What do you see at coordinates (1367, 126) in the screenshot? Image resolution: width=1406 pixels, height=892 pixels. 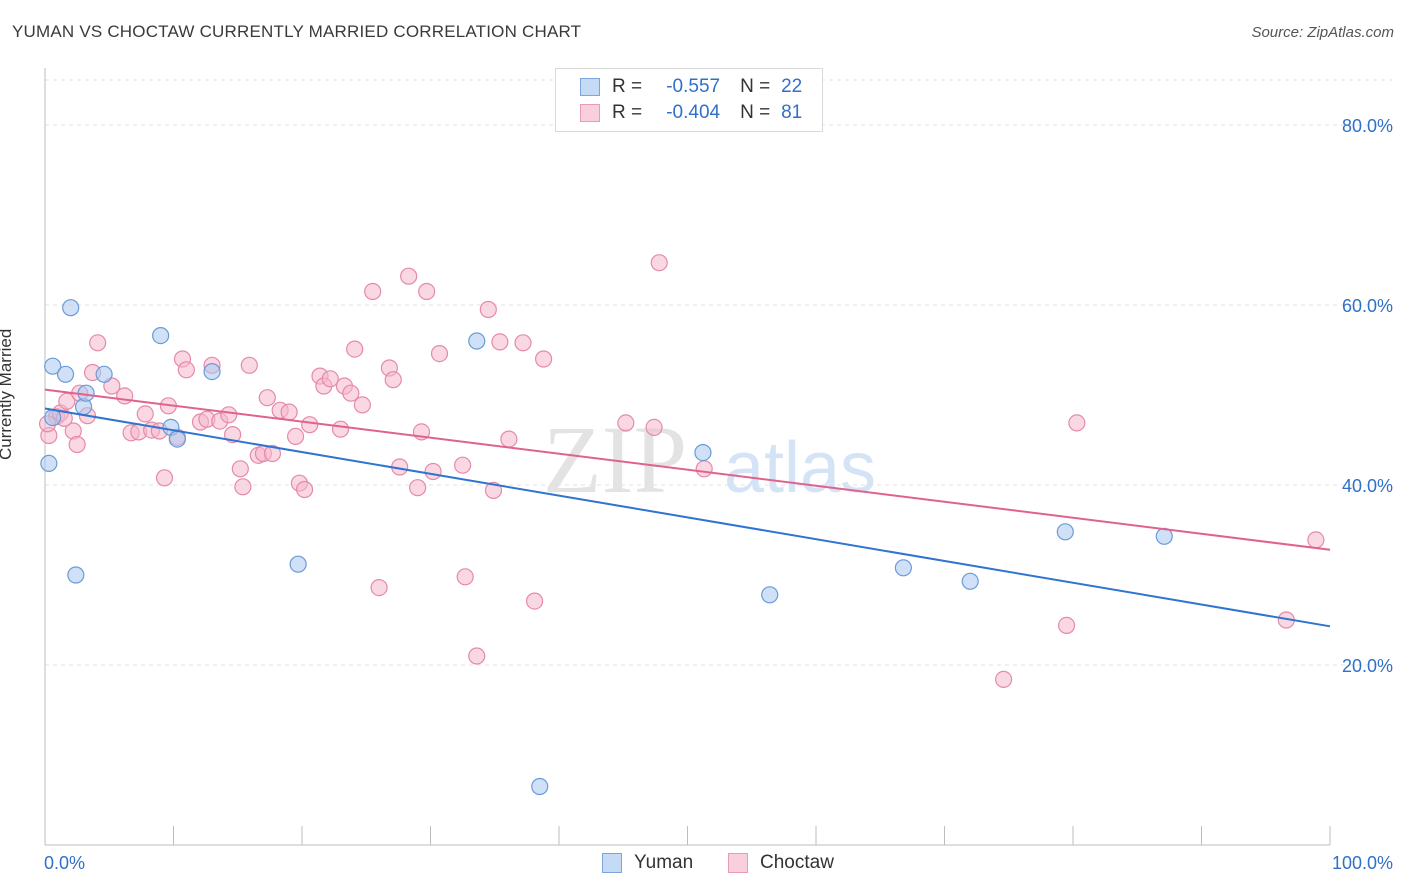 I see `y-tick-label: 80.0%` at bounding box center [1367, 126].